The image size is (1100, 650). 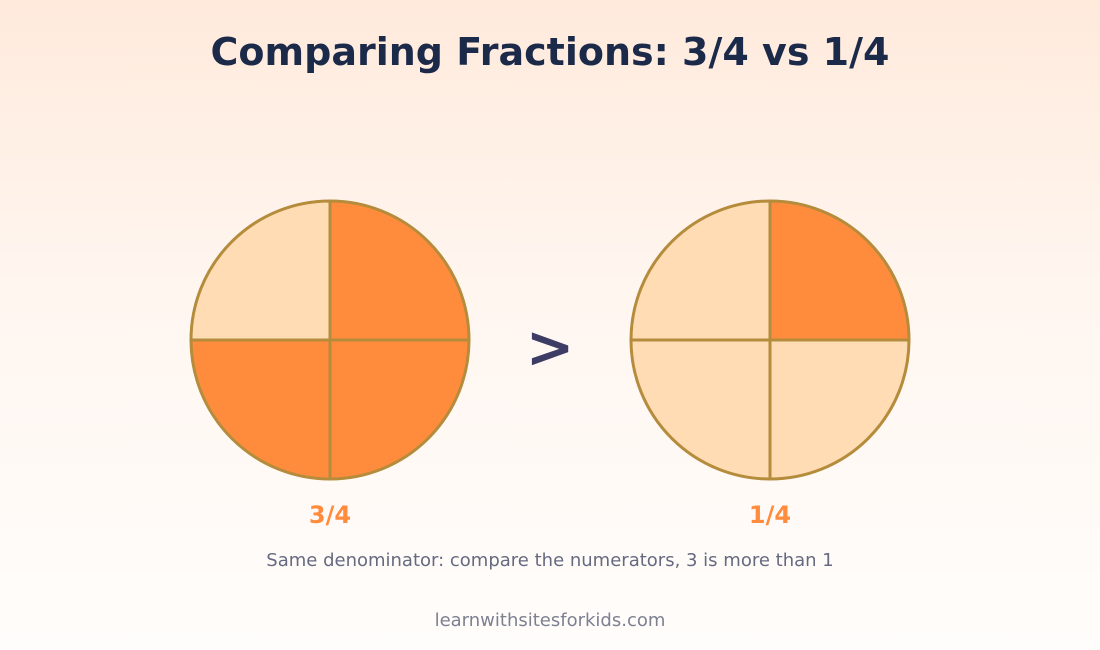 What do you see at coordinates (550, 620) in the screenshot?
I see `site-footer: learnwithsitesforkids.com` at bounding box center [550, 620].